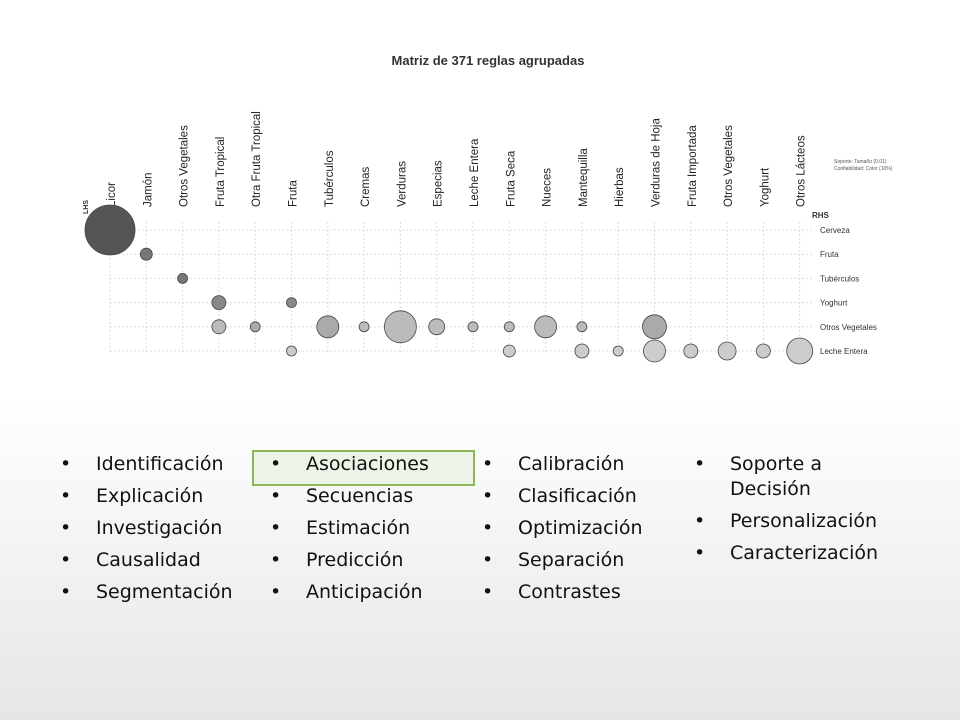 This screenshot has height=720, width=960. What do you see at coordinates (834, 303) in the screenshot?
I see `row-label: Yoghurt` at bounding box center [834, 303].